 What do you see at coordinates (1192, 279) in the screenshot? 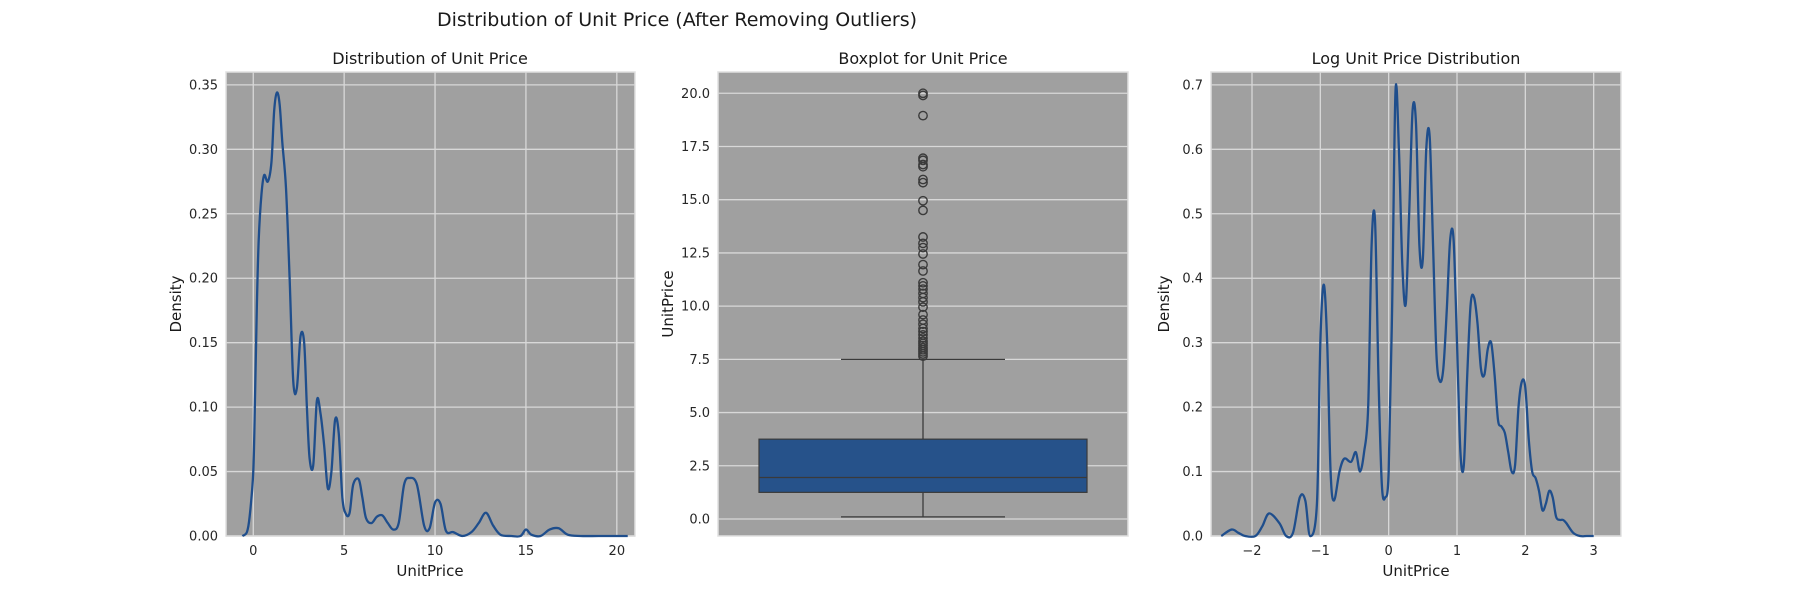
I see `y-tick-label: 0.4` at bounding box center [1192, 279].